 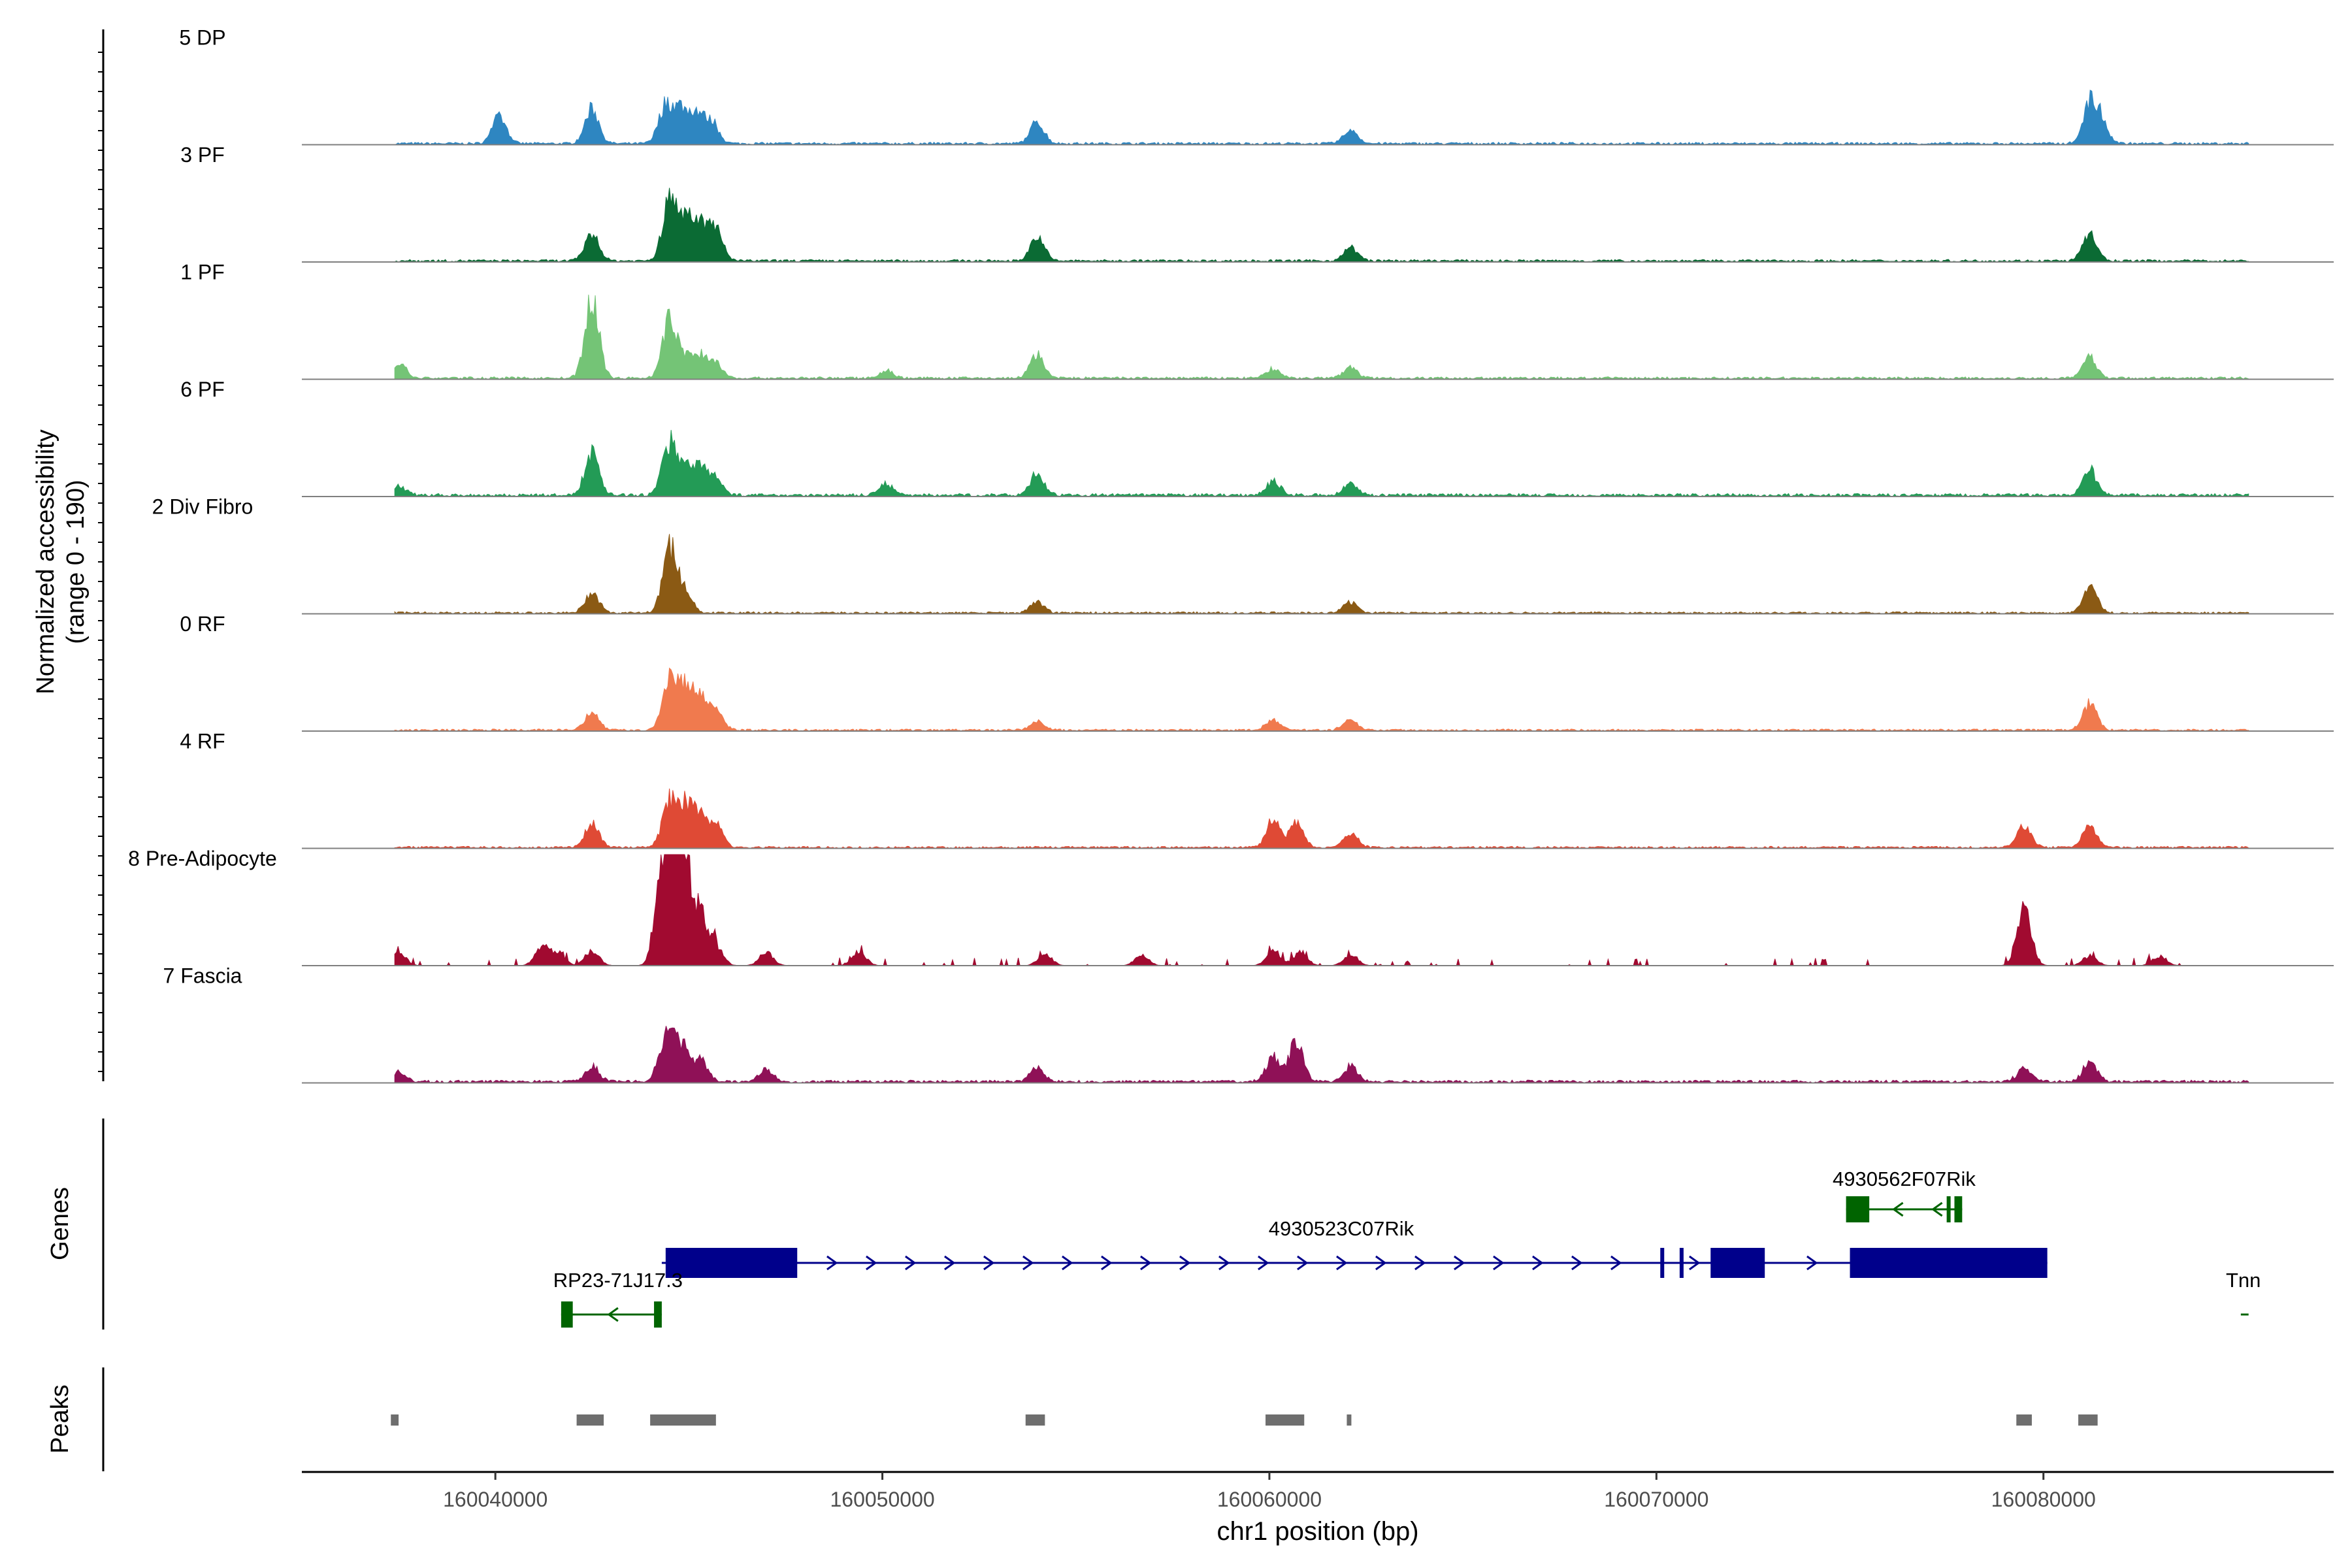 I want to click on track-1-pf: 1 PF, so click(x=1257, y=320).